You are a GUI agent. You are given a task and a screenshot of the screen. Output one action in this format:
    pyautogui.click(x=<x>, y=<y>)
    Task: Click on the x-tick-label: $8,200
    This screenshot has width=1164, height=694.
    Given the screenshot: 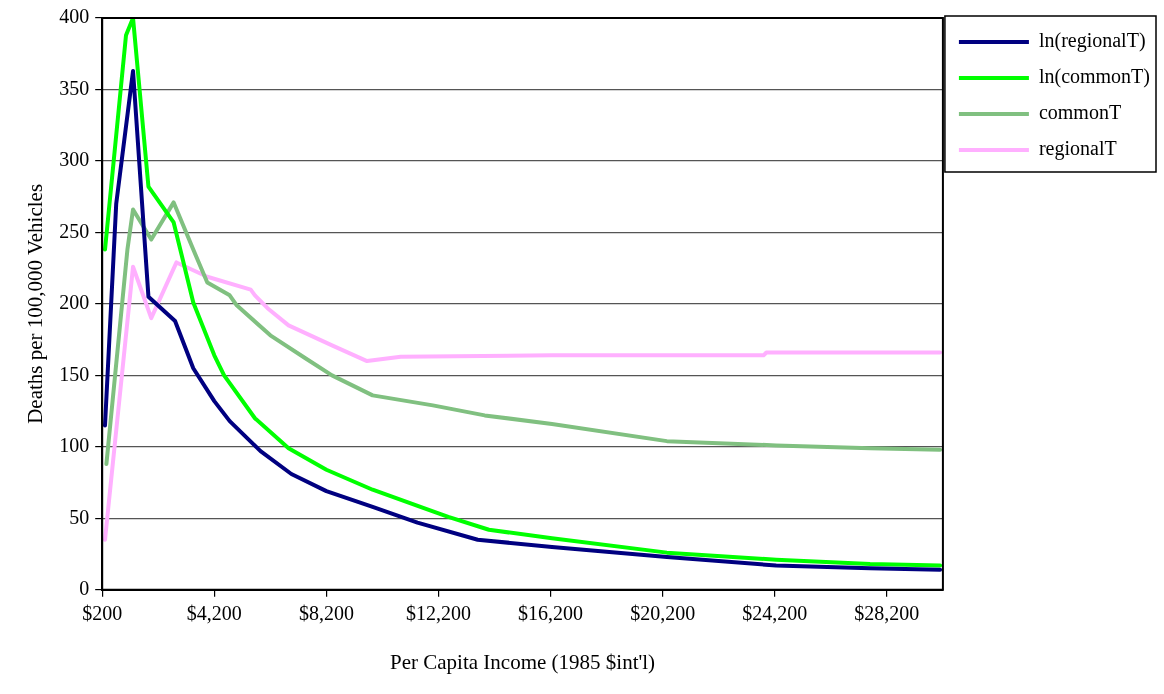 What is the action you would take?
    pyautogui.click(x=326, y=613)
    